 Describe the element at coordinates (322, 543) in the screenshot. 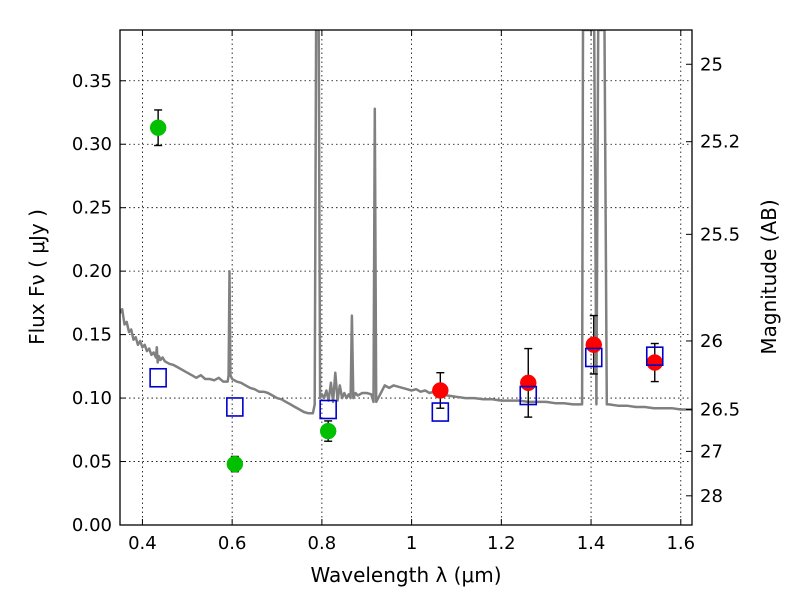

I see `x-tick-label: 0.8` at that location.